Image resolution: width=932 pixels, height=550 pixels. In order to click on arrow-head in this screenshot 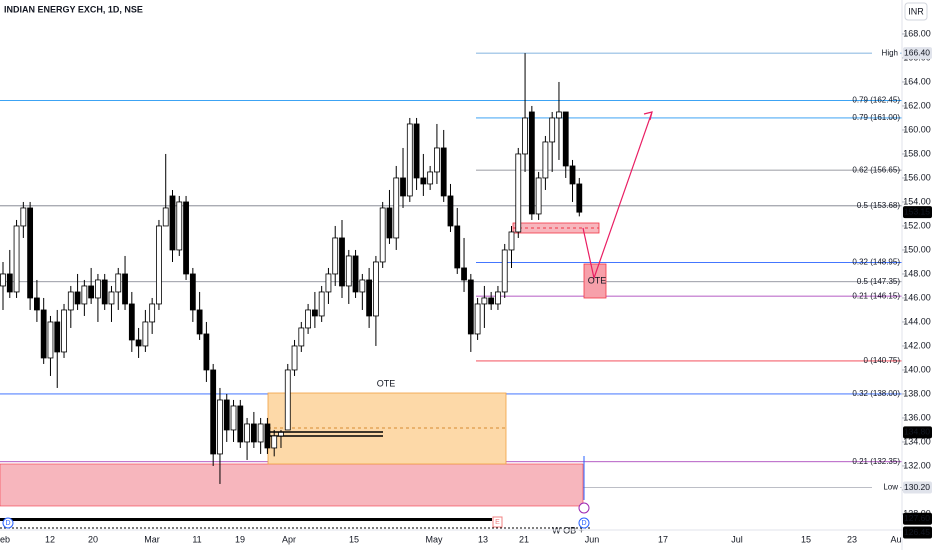, I will do `click(648, 116)`.